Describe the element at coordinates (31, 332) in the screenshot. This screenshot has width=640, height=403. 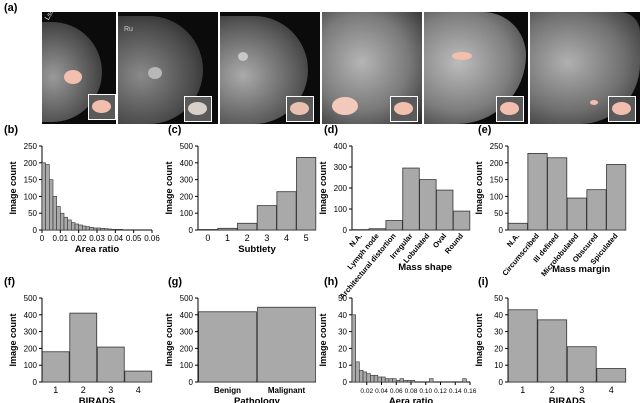
I see `chart-f-y-tick-label: 300` at that location.